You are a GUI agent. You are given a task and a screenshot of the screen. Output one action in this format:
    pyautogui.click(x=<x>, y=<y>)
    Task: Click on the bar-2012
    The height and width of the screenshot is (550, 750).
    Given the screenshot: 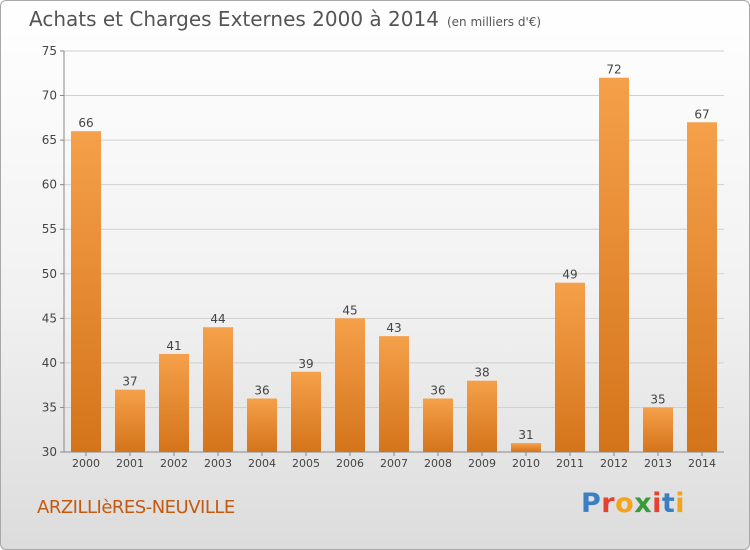 What is the action you would take?
    pyautogui.click(x=614, y=264)
    